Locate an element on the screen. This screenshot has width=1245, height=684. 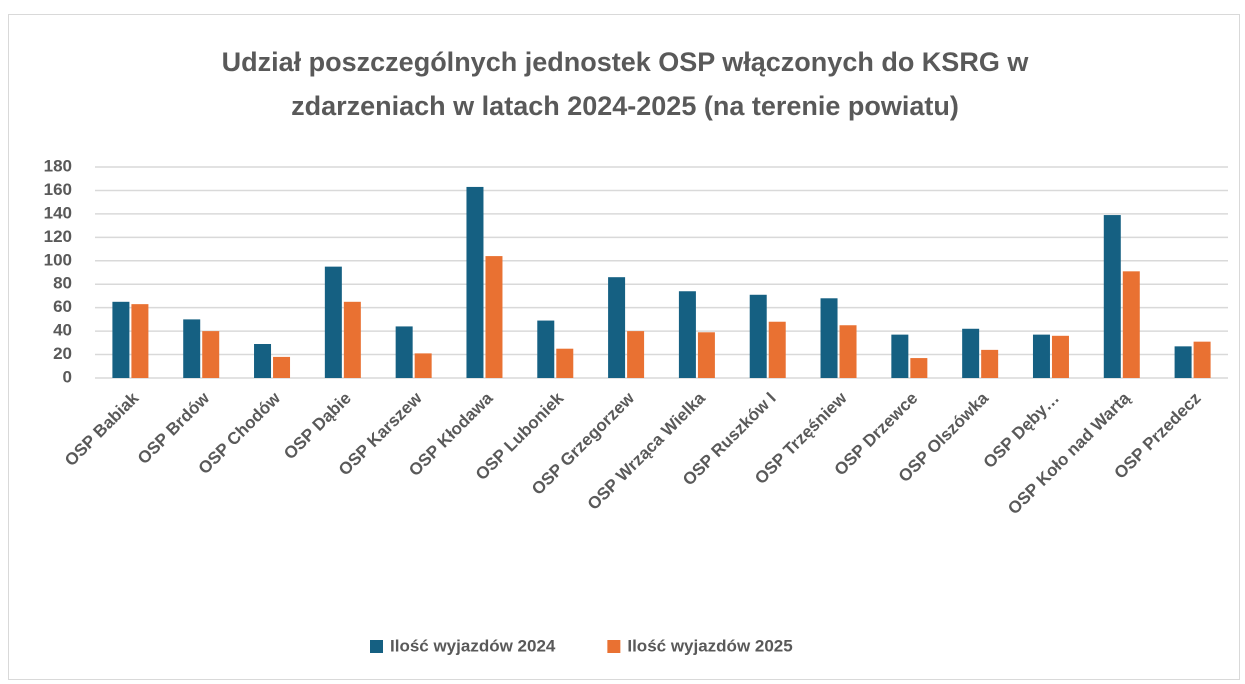
y-tick-label: 20 is located at coordinates (62, 353).